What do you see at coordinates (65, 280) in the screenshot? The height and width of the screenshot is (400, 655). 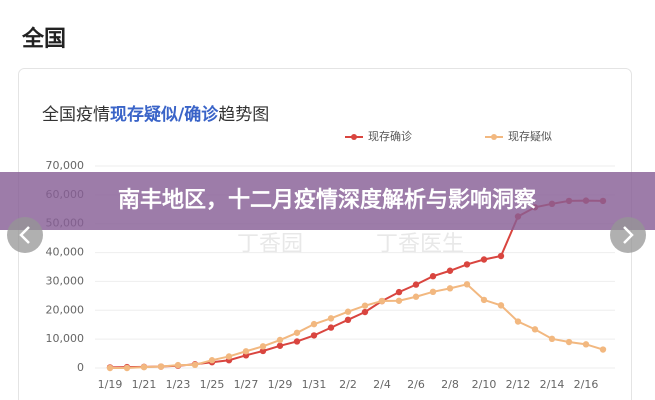 I see `y-tick-label: 30,000` at bounding box center [65, 280].